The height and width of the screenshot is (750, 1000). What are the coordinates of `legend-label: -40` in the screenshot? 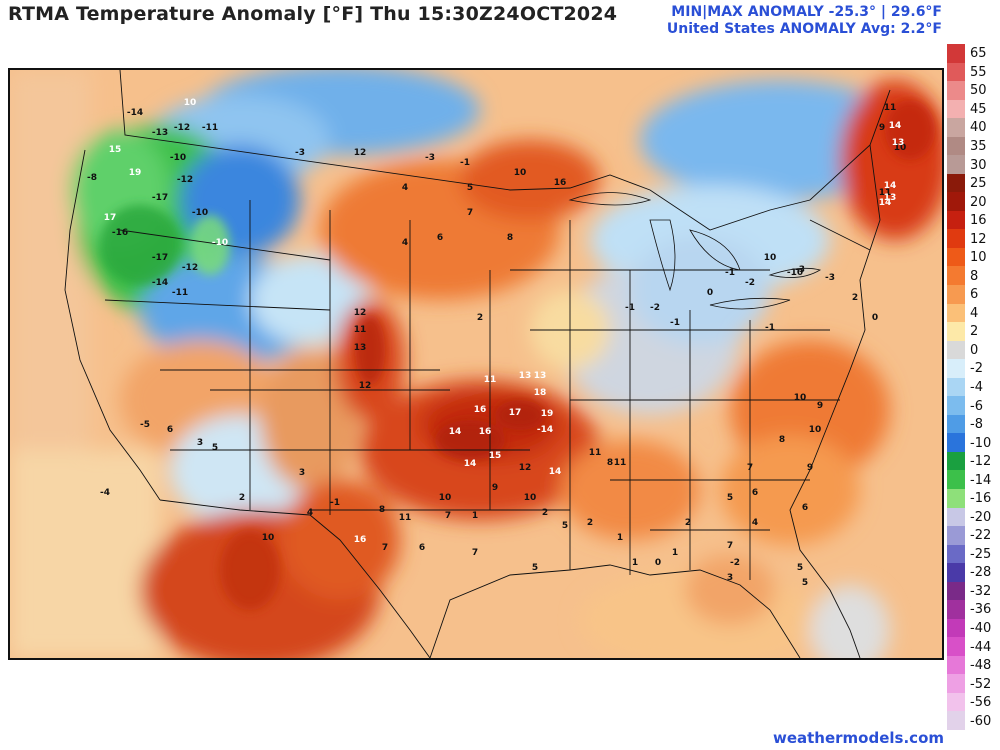 It's located at (981, 629).